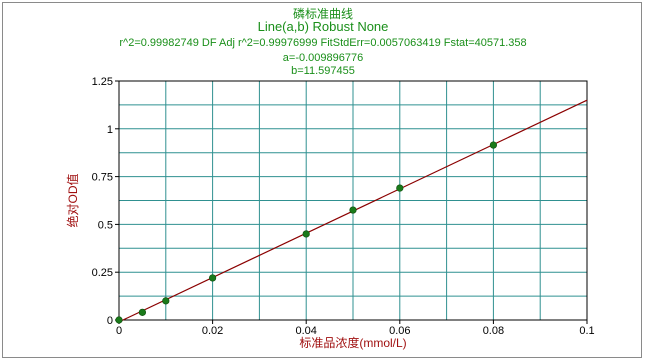  I want to click on y-tick-label: 0.5, so click(105, 225).